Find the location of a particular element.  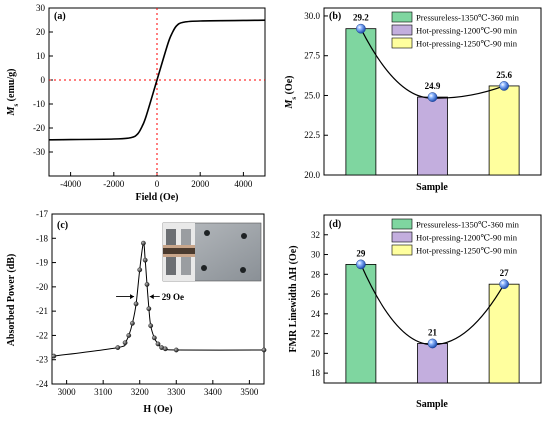

legend-entry-d-3: Hot-pressing-1250℃-90 min is located at coordinates (467, 251).